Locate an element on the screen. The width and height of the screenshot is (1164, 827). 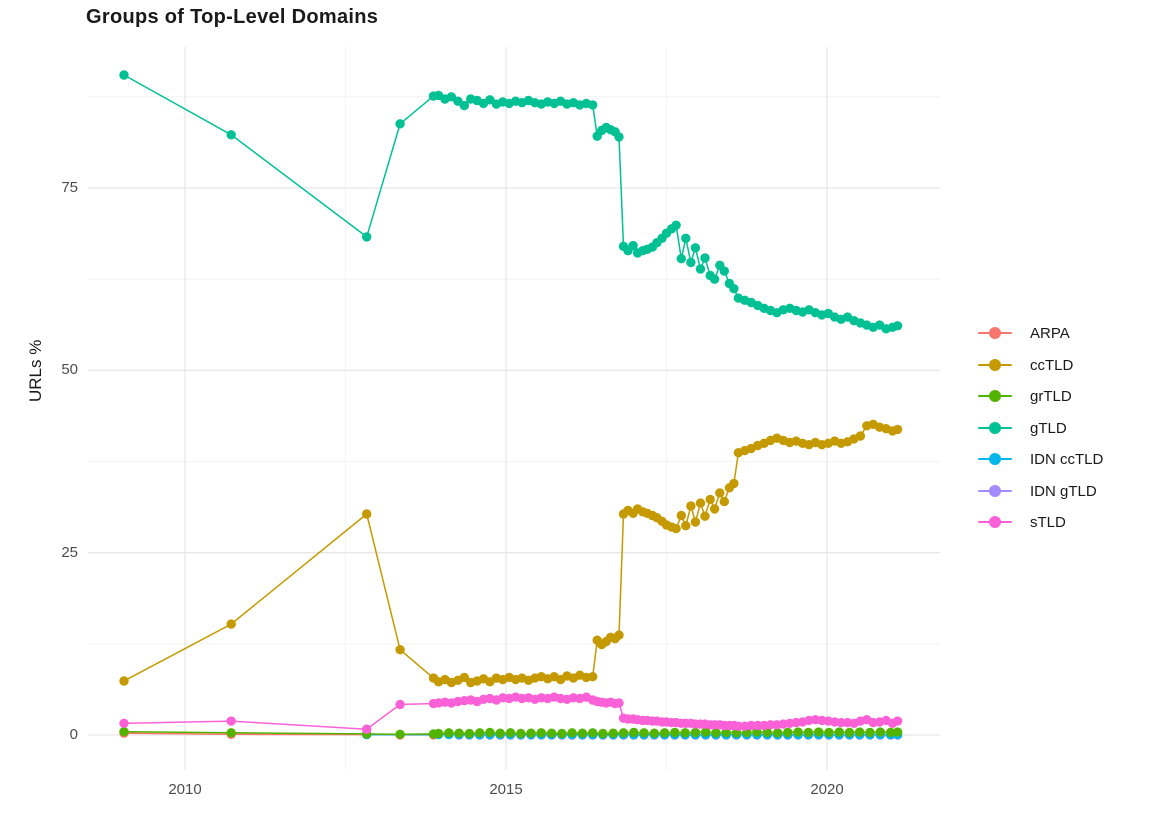
legend-label: sTLD is located at coordinates (1048, 522).